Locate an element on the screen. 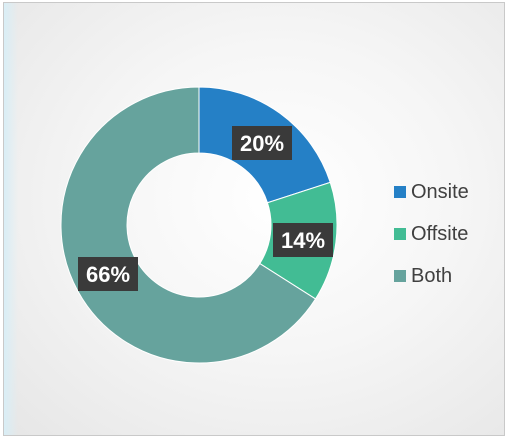 This screenshot has width=509, height=440. frame-accent is located at coordinates (11, 219).